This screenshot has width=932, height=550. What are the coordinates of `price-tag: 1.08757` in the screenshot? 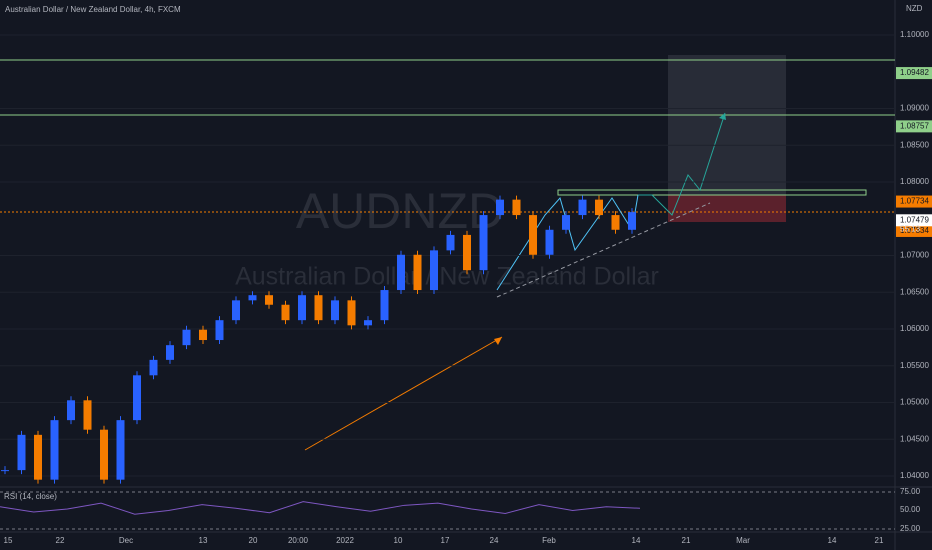 It's located at (914, 125).